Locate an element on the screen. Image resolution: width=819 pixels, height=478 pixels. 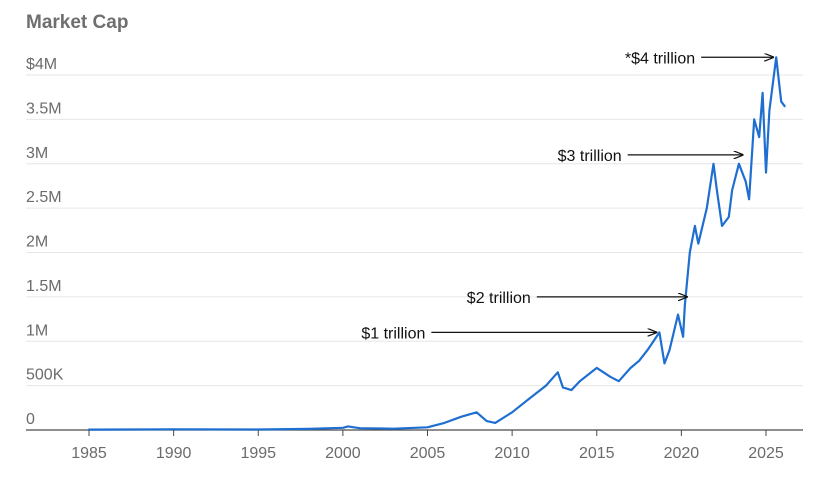
annotation-label: $2 trillion is located at coordinates (499, 298).